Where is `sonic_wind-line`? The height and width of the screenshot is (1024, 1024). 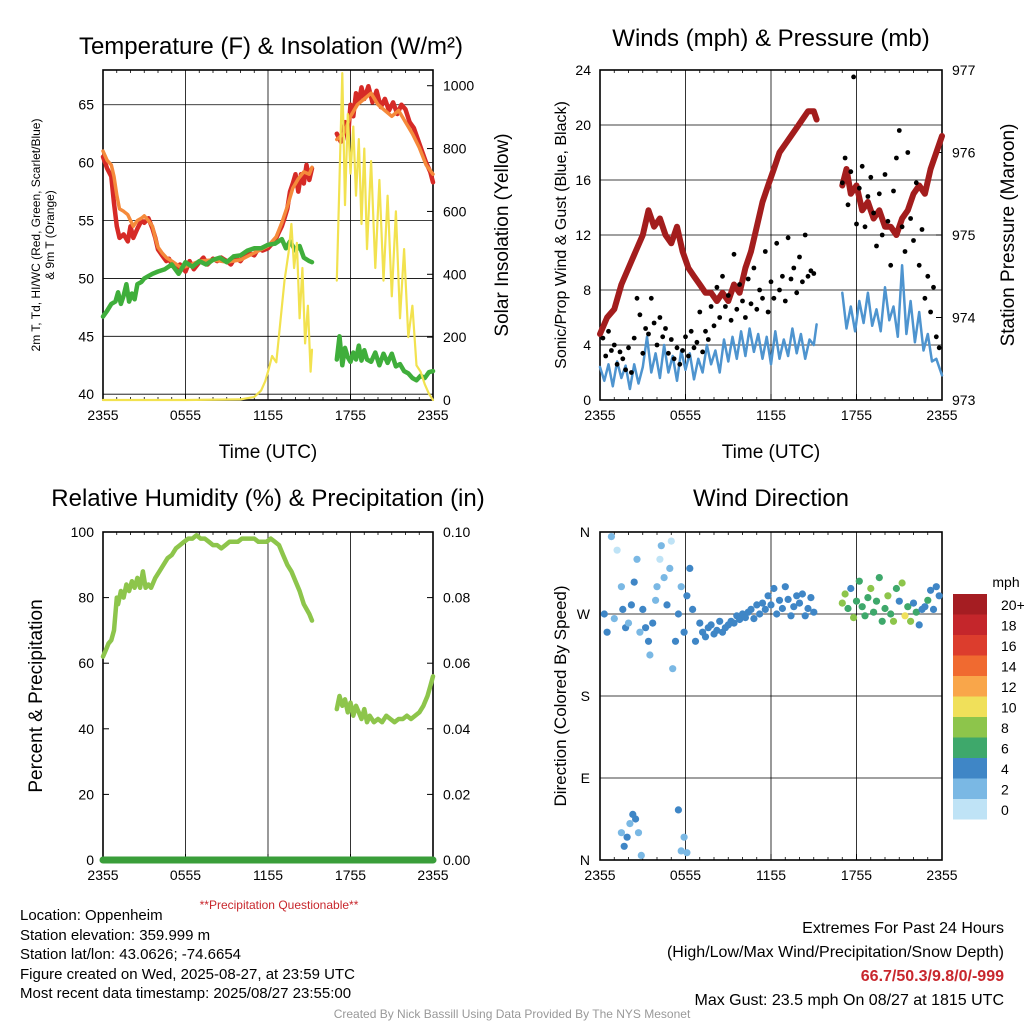
sonic_wind-line is located at coordinates (892, 320).